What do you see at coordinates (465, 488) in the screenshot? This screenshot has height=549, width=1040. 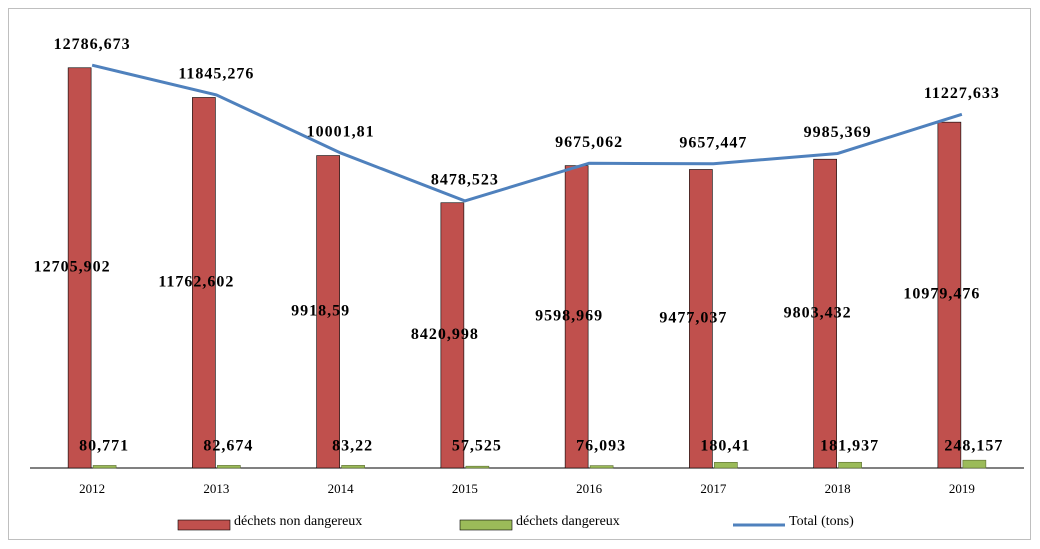 I see `x-tick-label: 2015` at bounding box center [465, 488].